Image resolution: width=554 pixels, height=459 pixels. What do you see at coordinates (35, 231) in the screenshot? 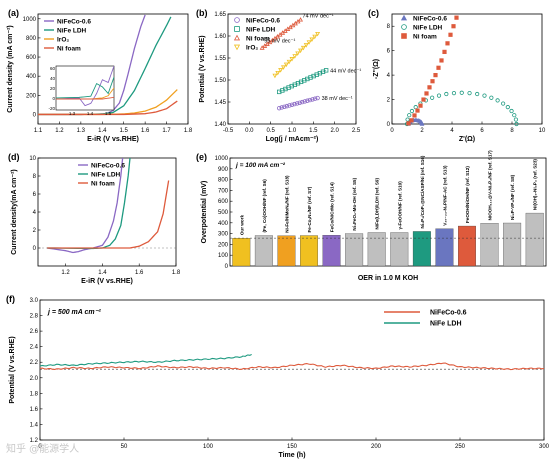
I see `y-tick-label: 2` at bounding box center [35, 231].